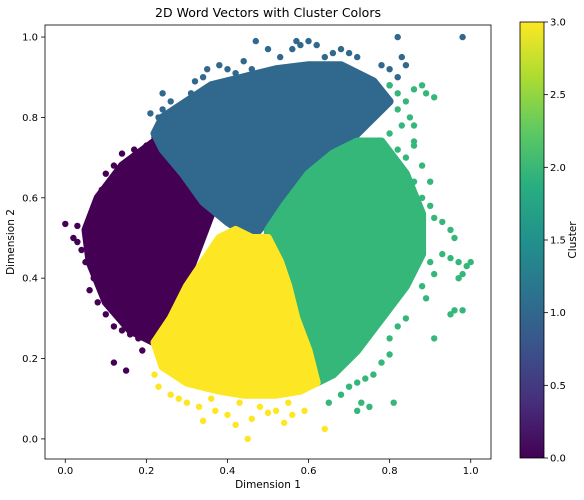 Image resolution: width=584 pixels, height=500 pixels. I want to click on colorbar-tick-label: 2.5, so click(558, 95).